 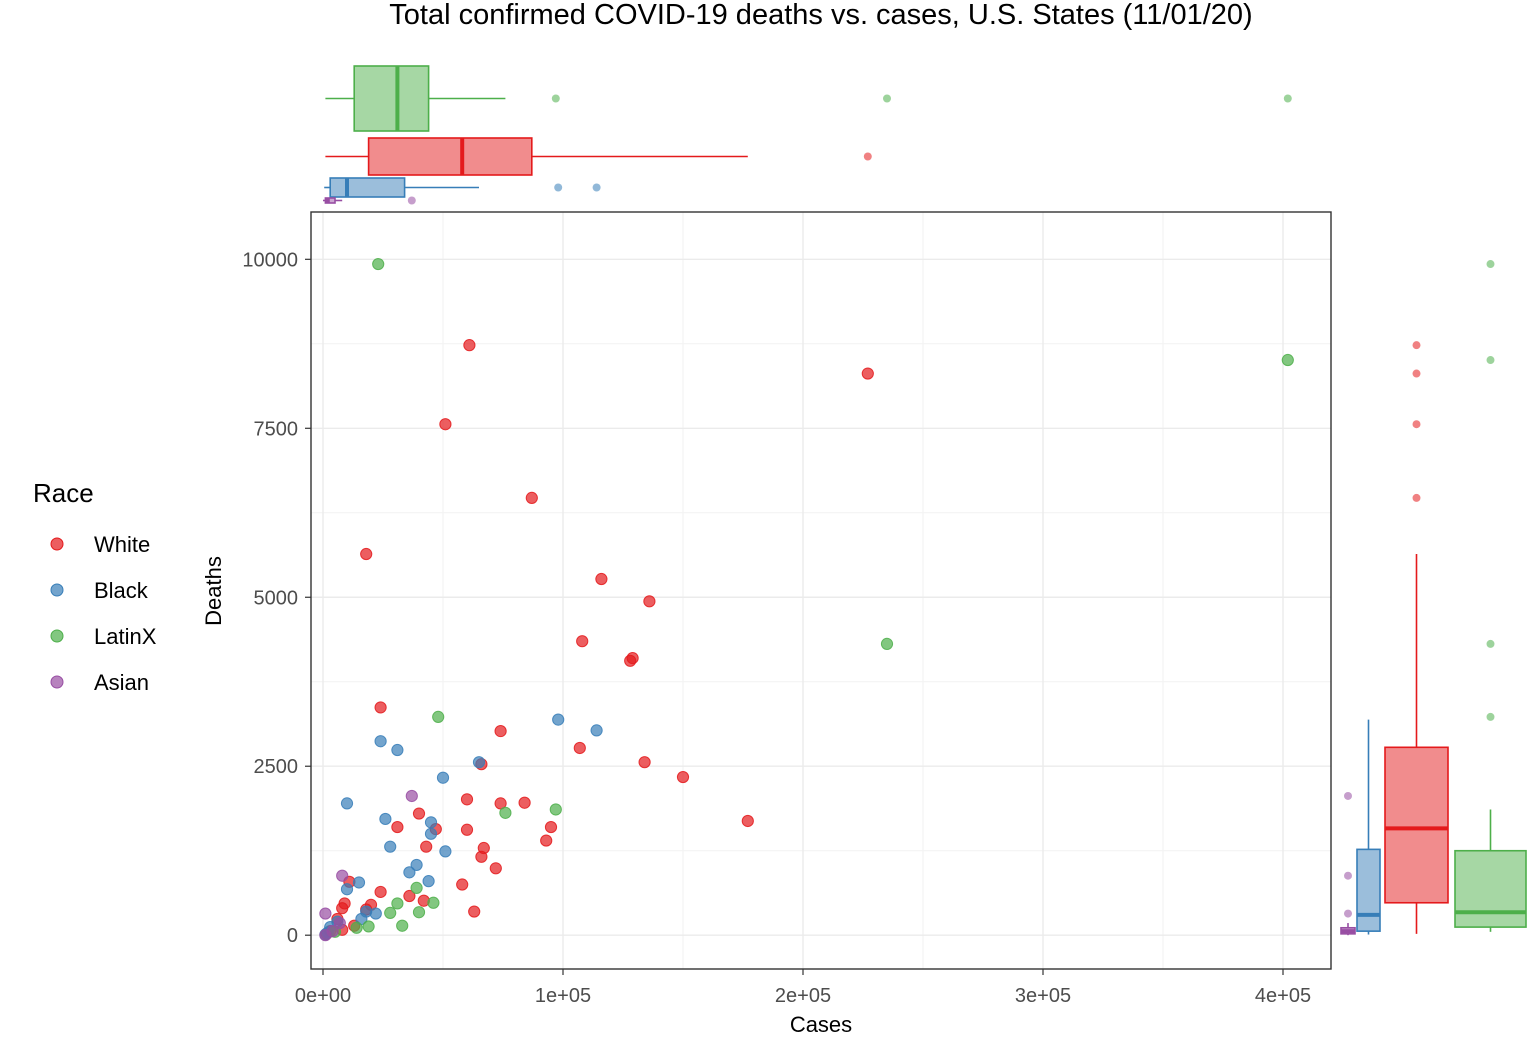 What do you see at coordinates (122, 544) in the screenshot?
I see `legend-label: White` at bounding box center [122, 544].